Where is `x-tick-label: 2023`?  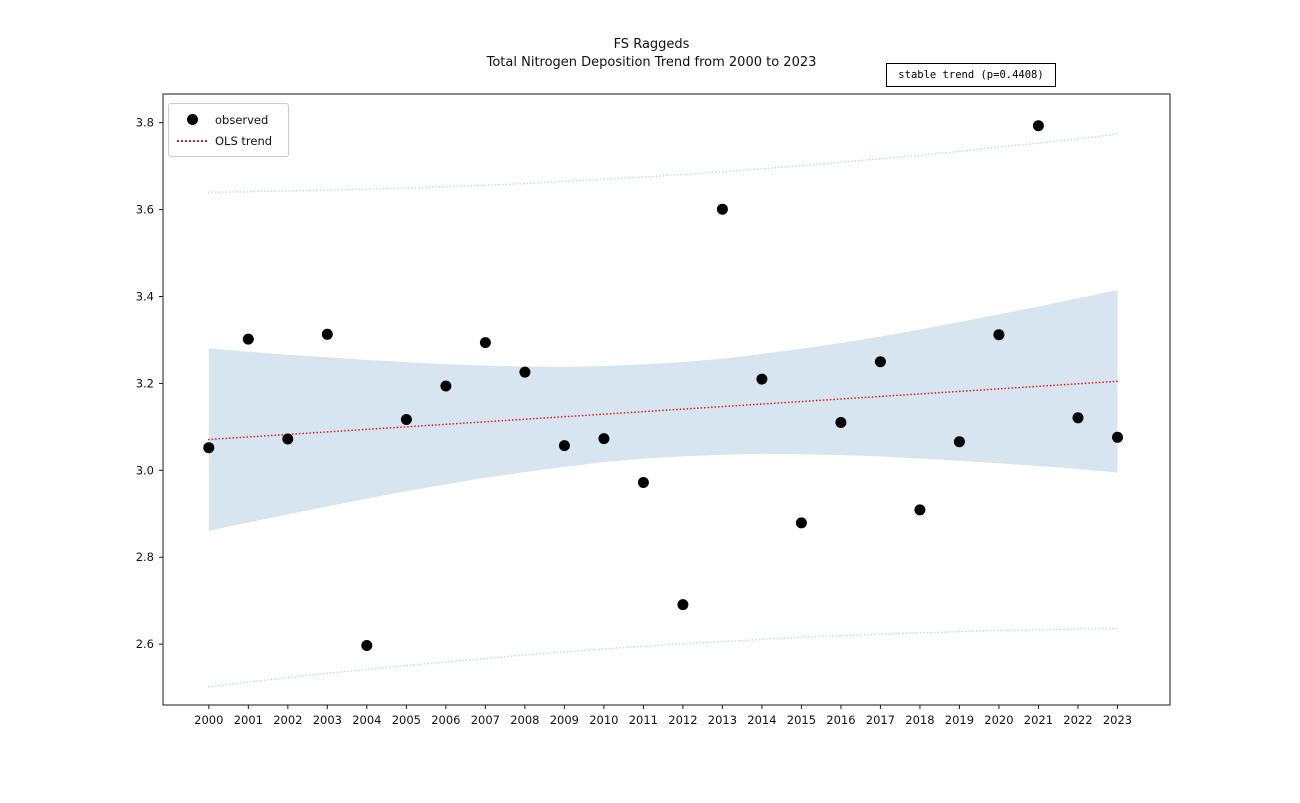
x-tick-label: 2023 is located at coordinates (1117, 720).